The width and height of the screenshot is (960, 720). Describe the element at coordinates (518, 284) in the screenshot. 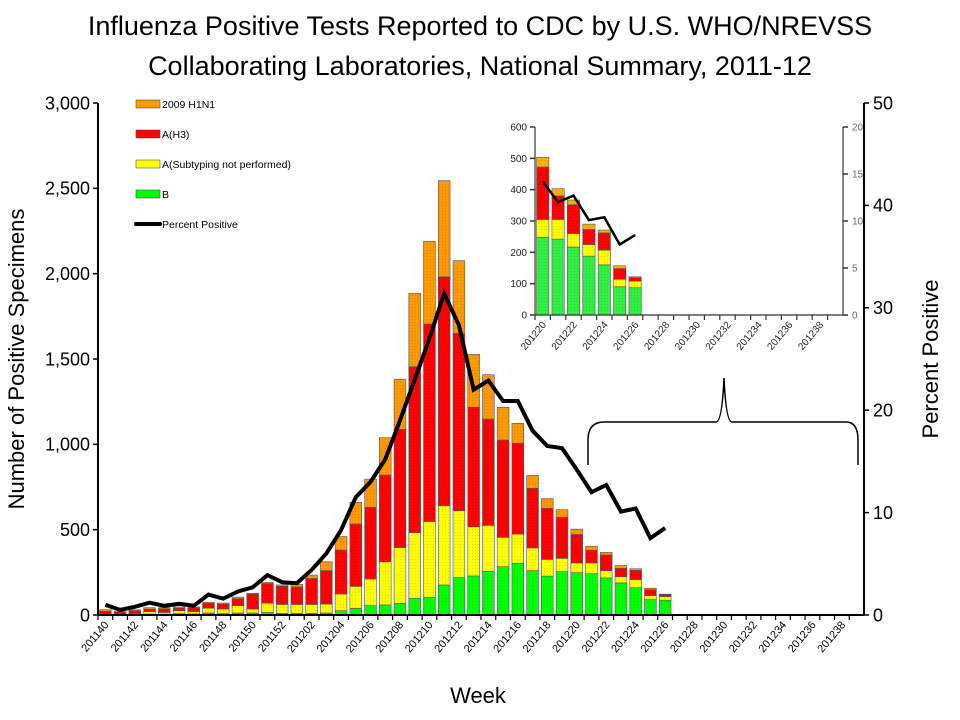

I see `y-tick-label: 100` at that location.